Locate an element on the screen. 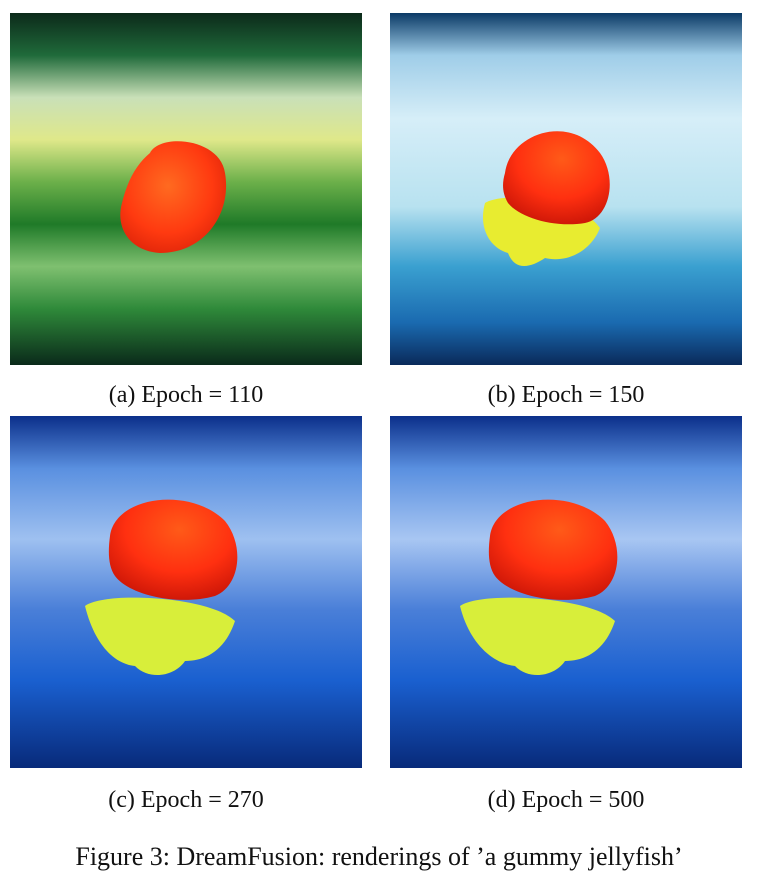 This screenshot has height=889, width=758. jellyfish-tentacles-c is located at coordinates (160, 636).